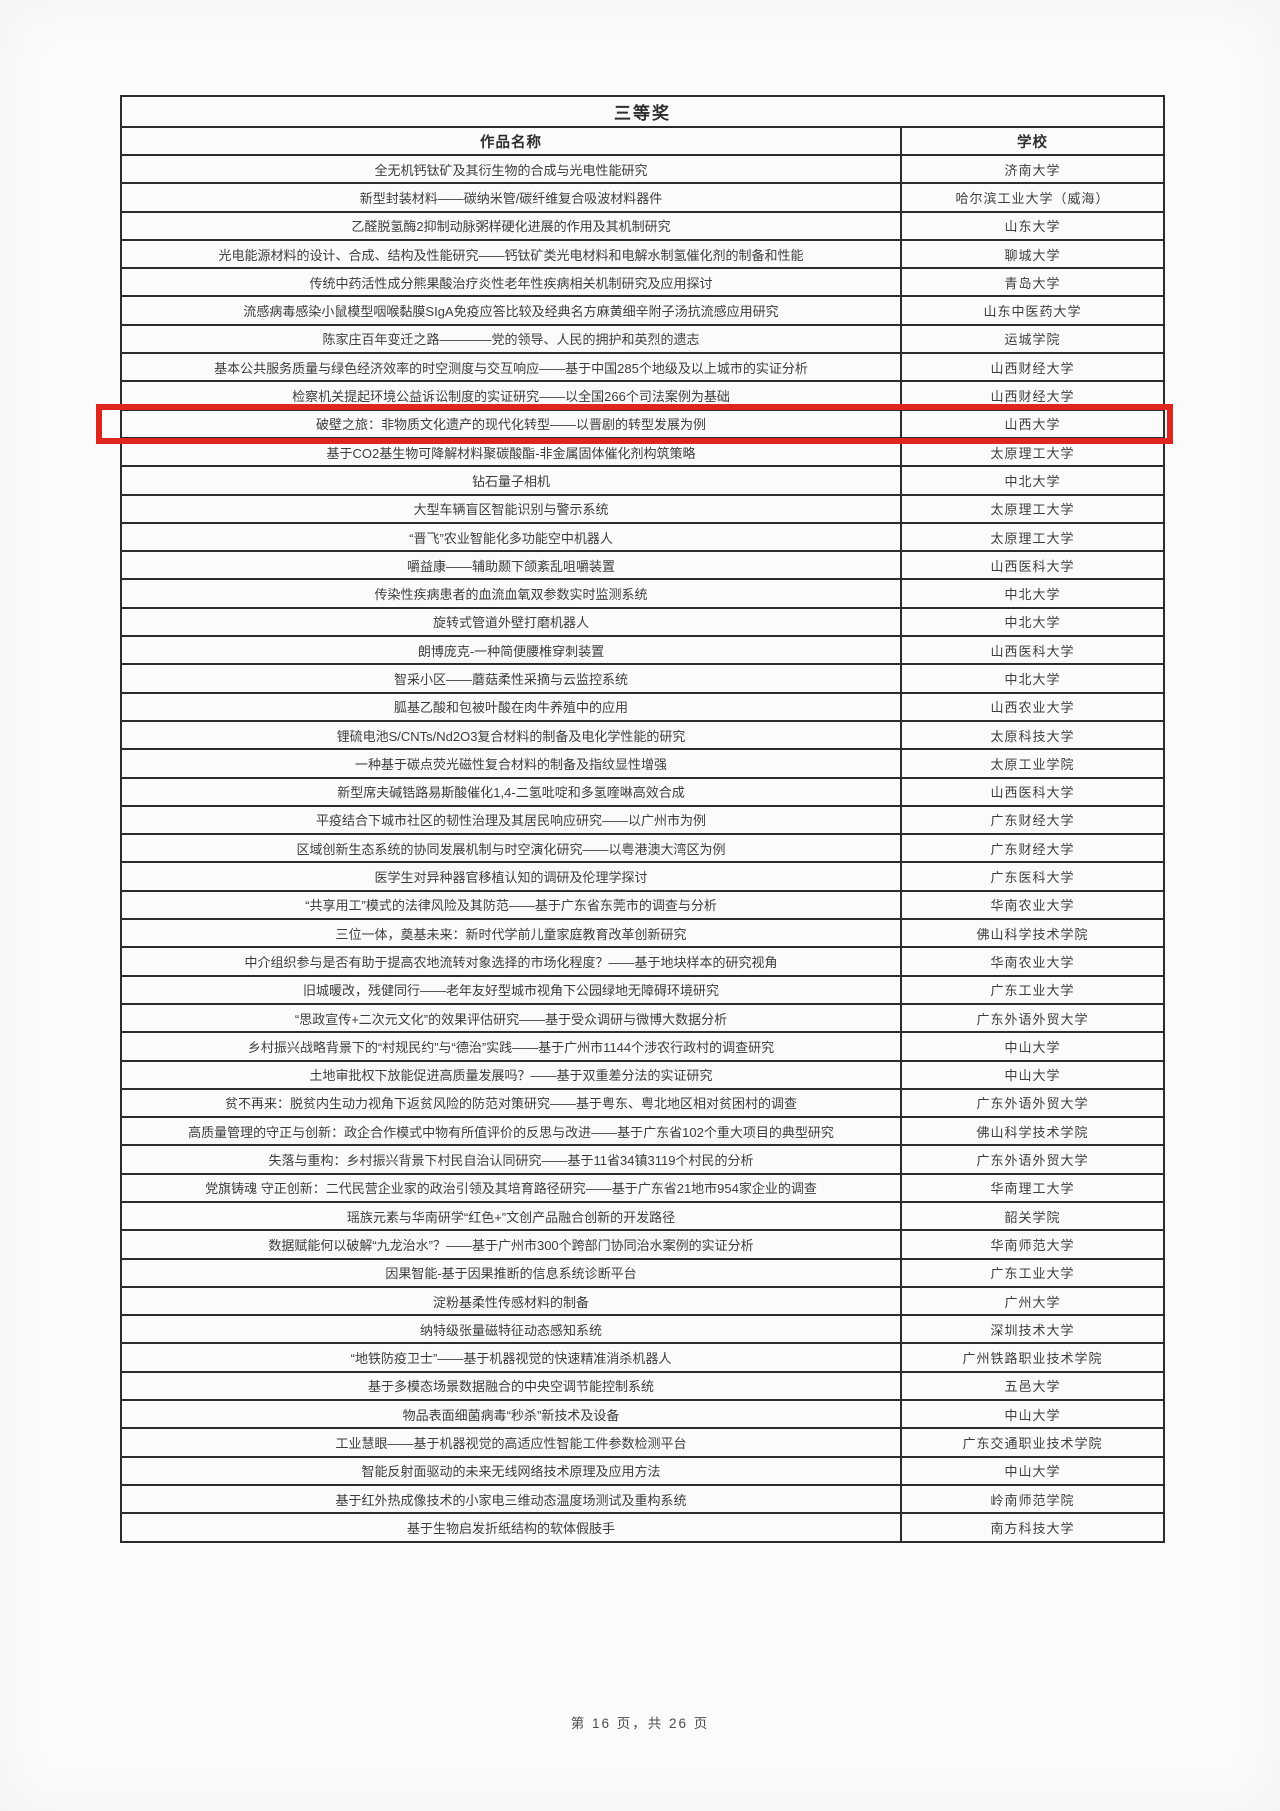 The image size is (1280, 1811). I want to click on work-name: 朗博庞克-一种简便腰椎穿刺装置, so click(511, 650).